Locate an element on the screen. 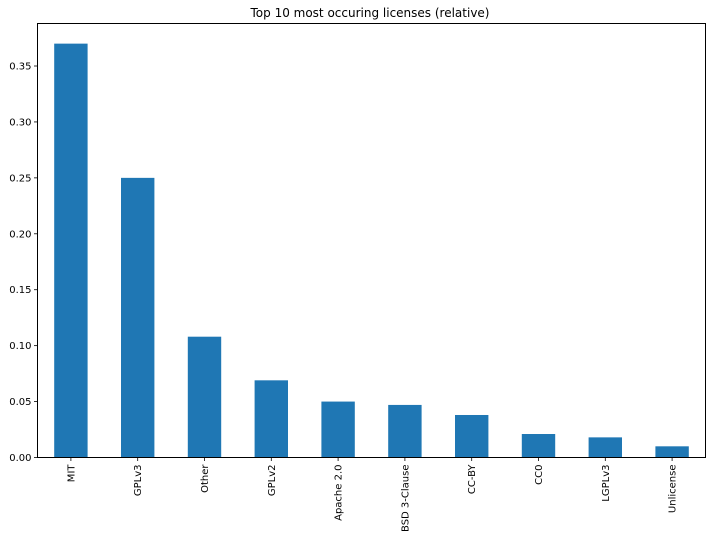  x-tick-label: Unlicense is located at coordinates (673, 489).